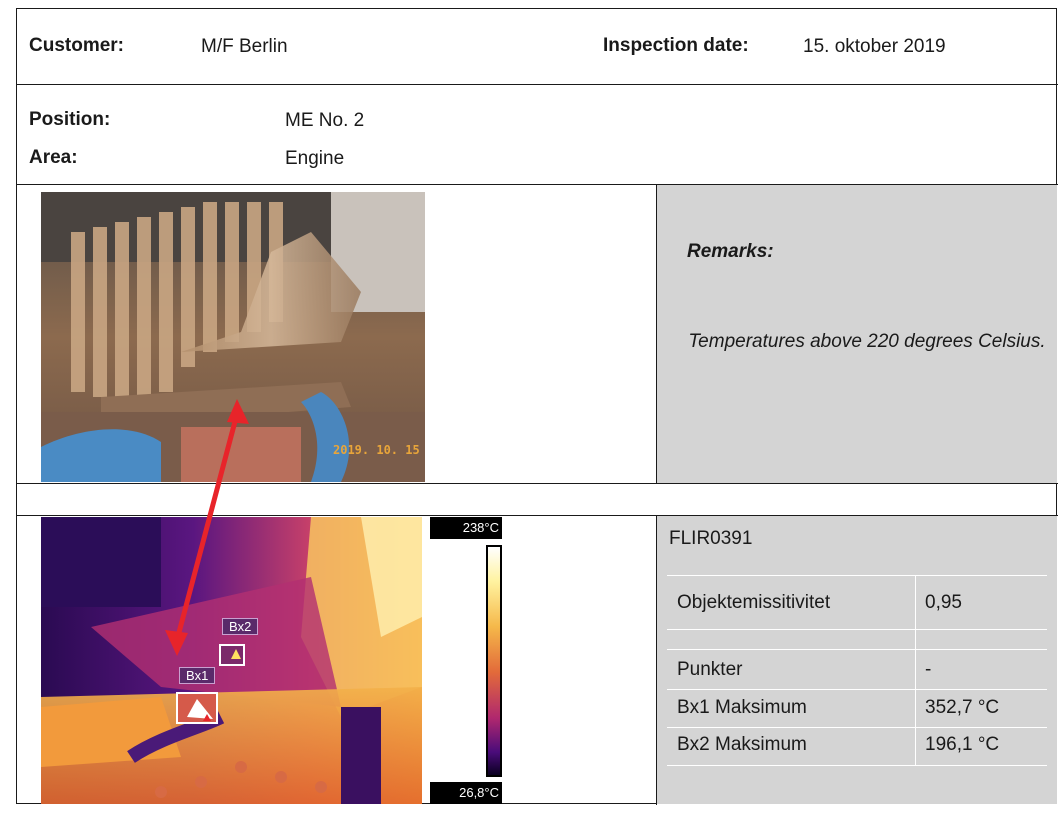 This screenshot has width=1058, height=814. I want to click on column-divider-top, so click(656, 334).